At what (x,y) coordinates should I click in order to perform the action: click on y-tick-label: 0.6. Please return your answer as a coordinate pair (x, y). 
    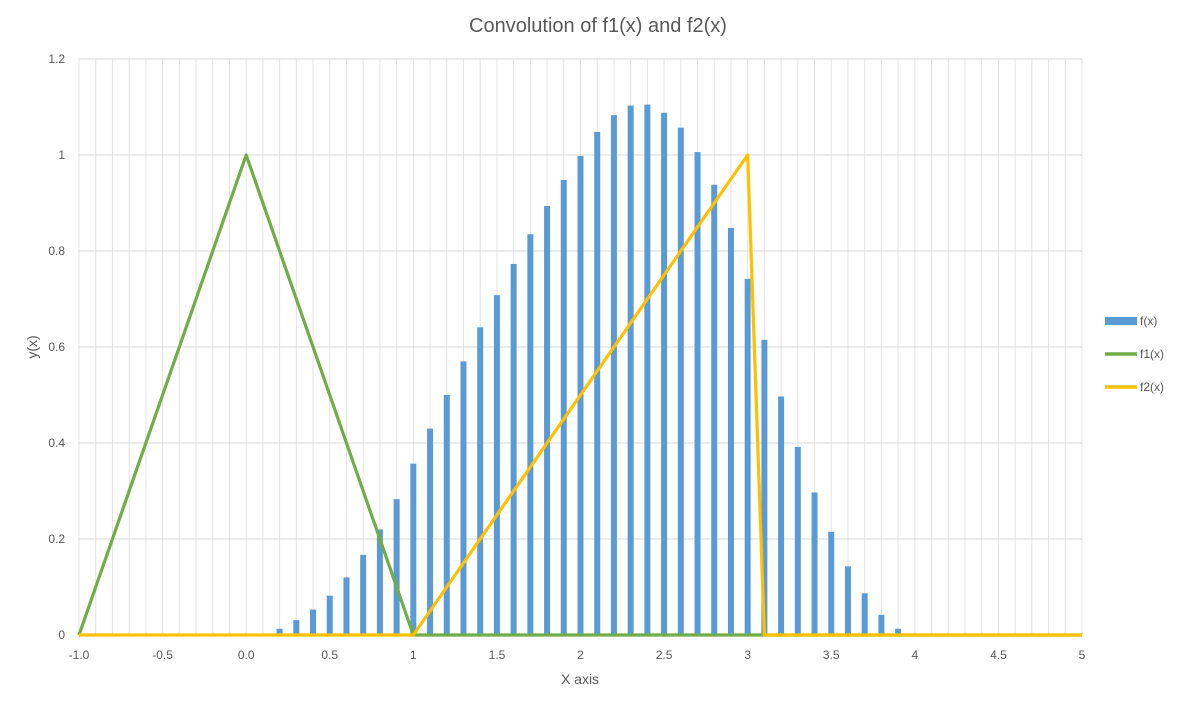
    Looking at the image, I should click on (56, 347).